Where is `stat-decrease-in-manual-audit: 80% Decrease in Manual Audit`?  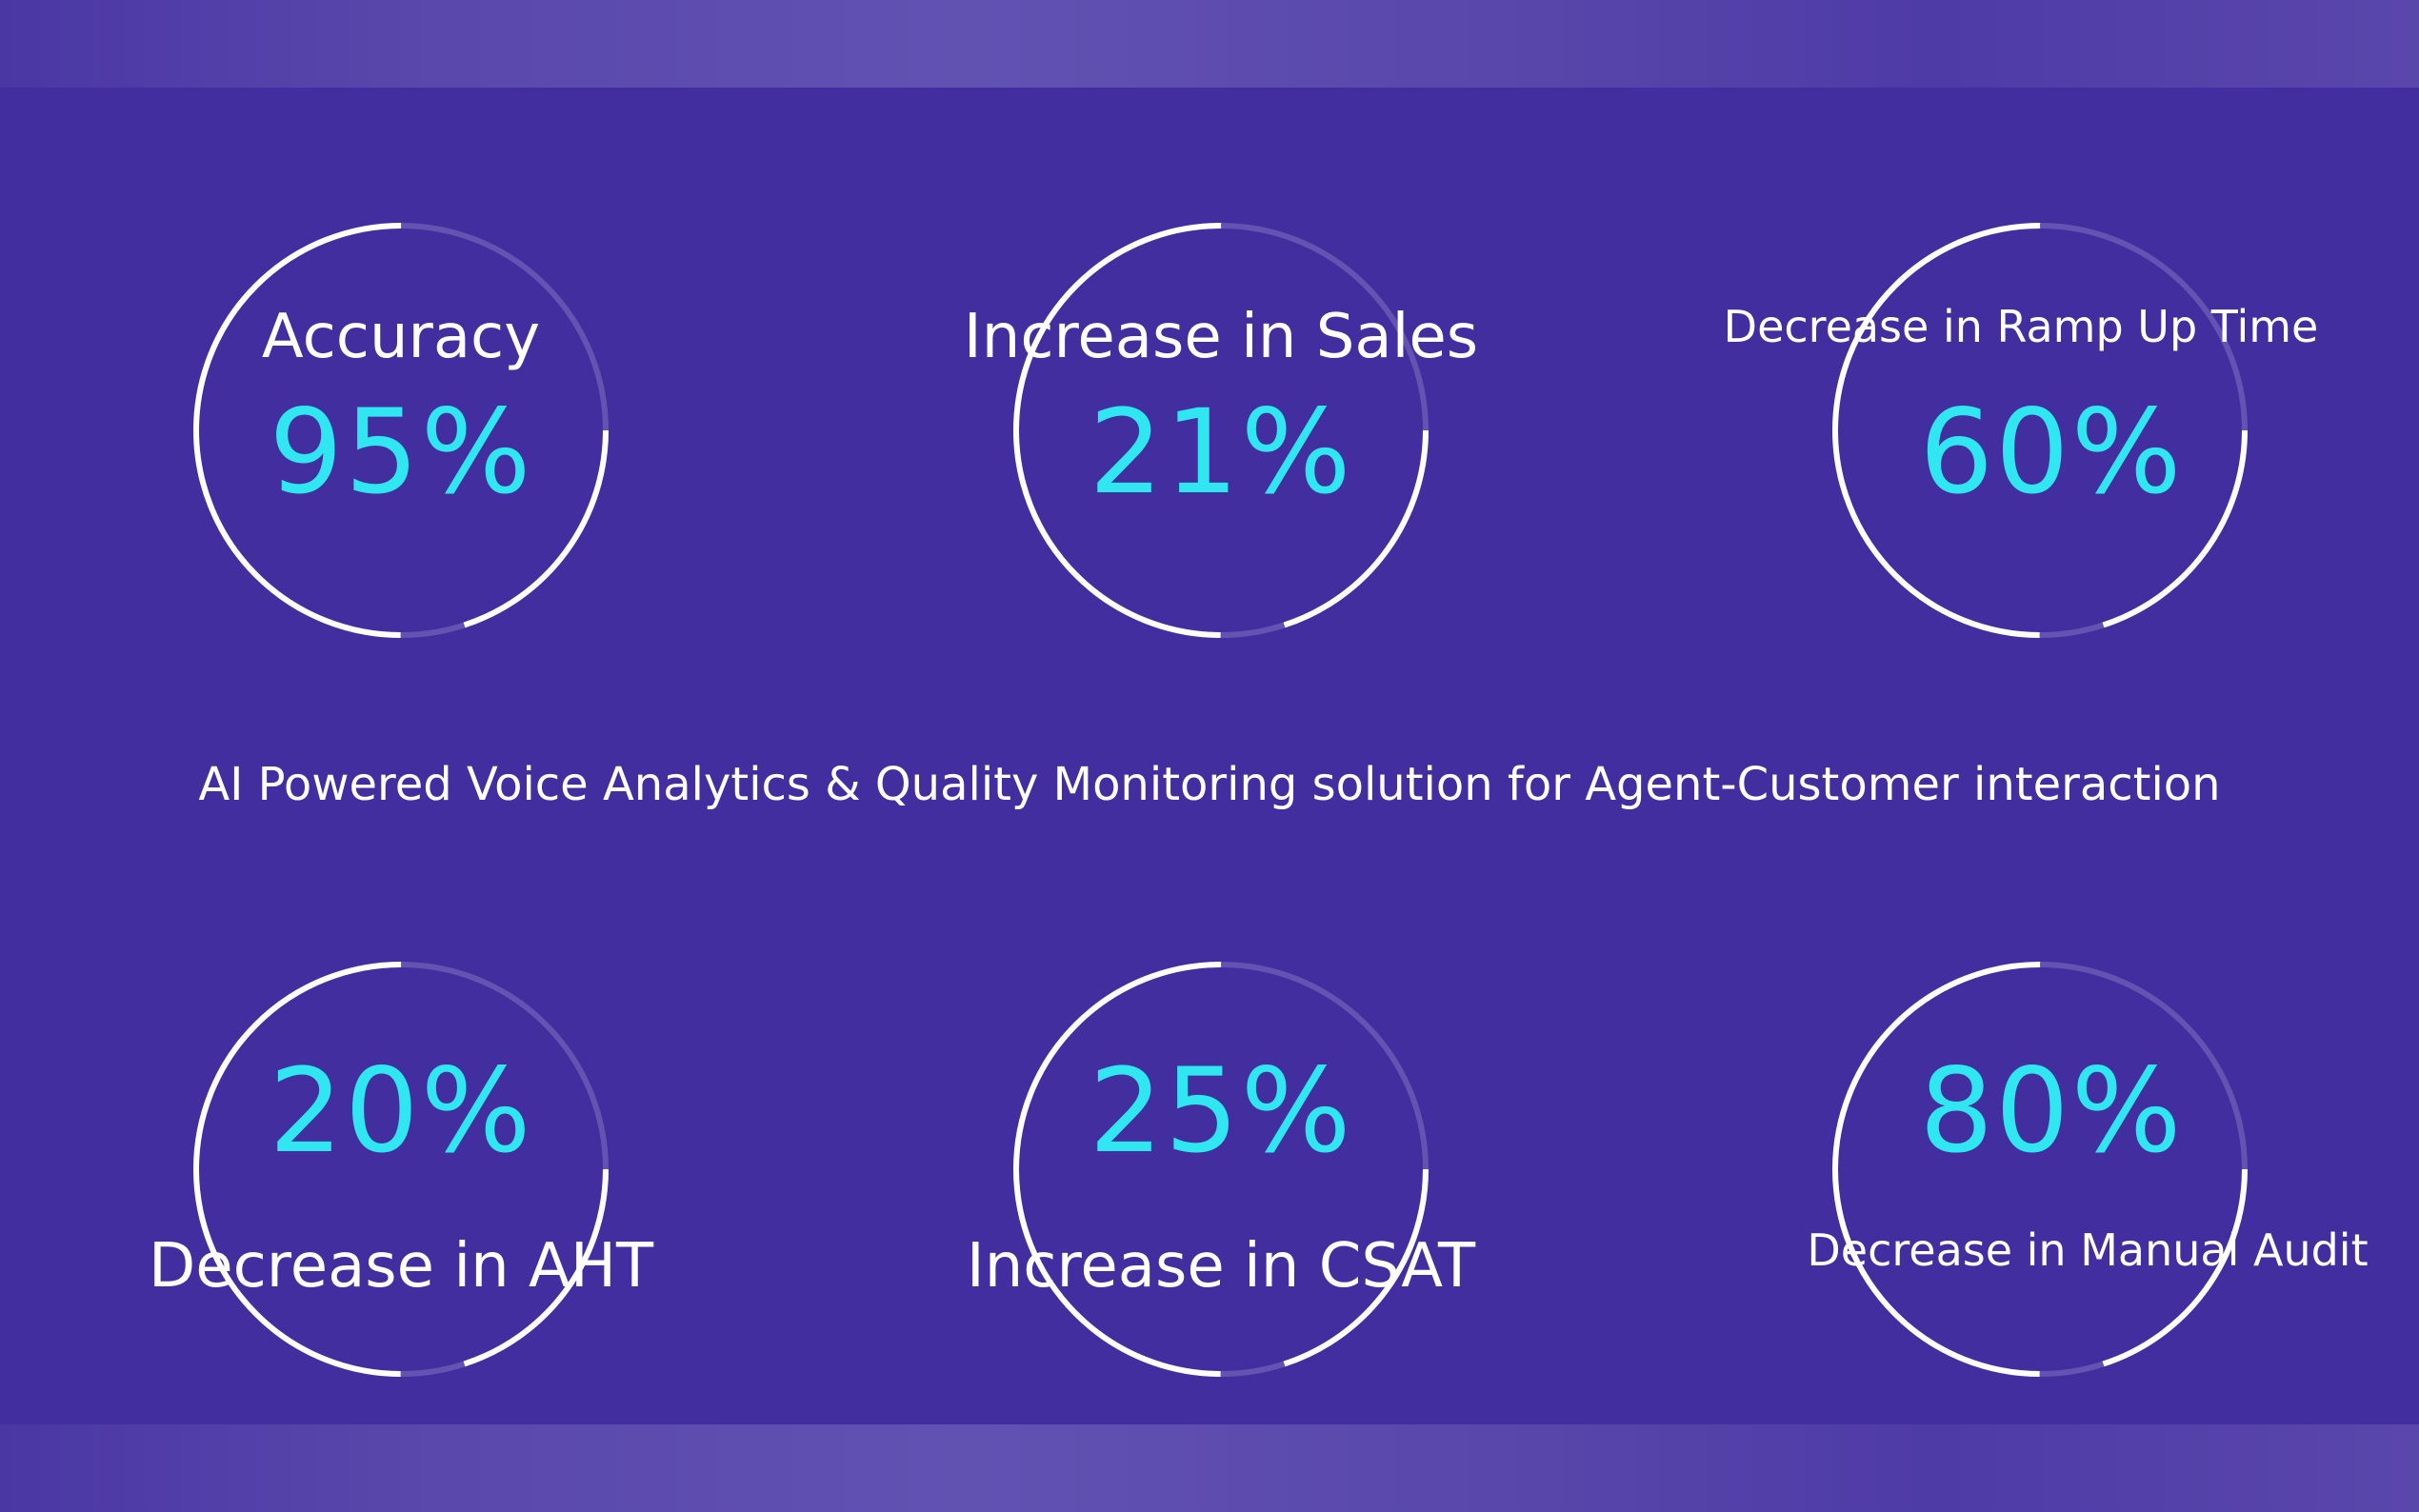 stat-decrease-in-manual-audit: 80% Decrease in Manual Audit is located at coordinates (2088, 1169).